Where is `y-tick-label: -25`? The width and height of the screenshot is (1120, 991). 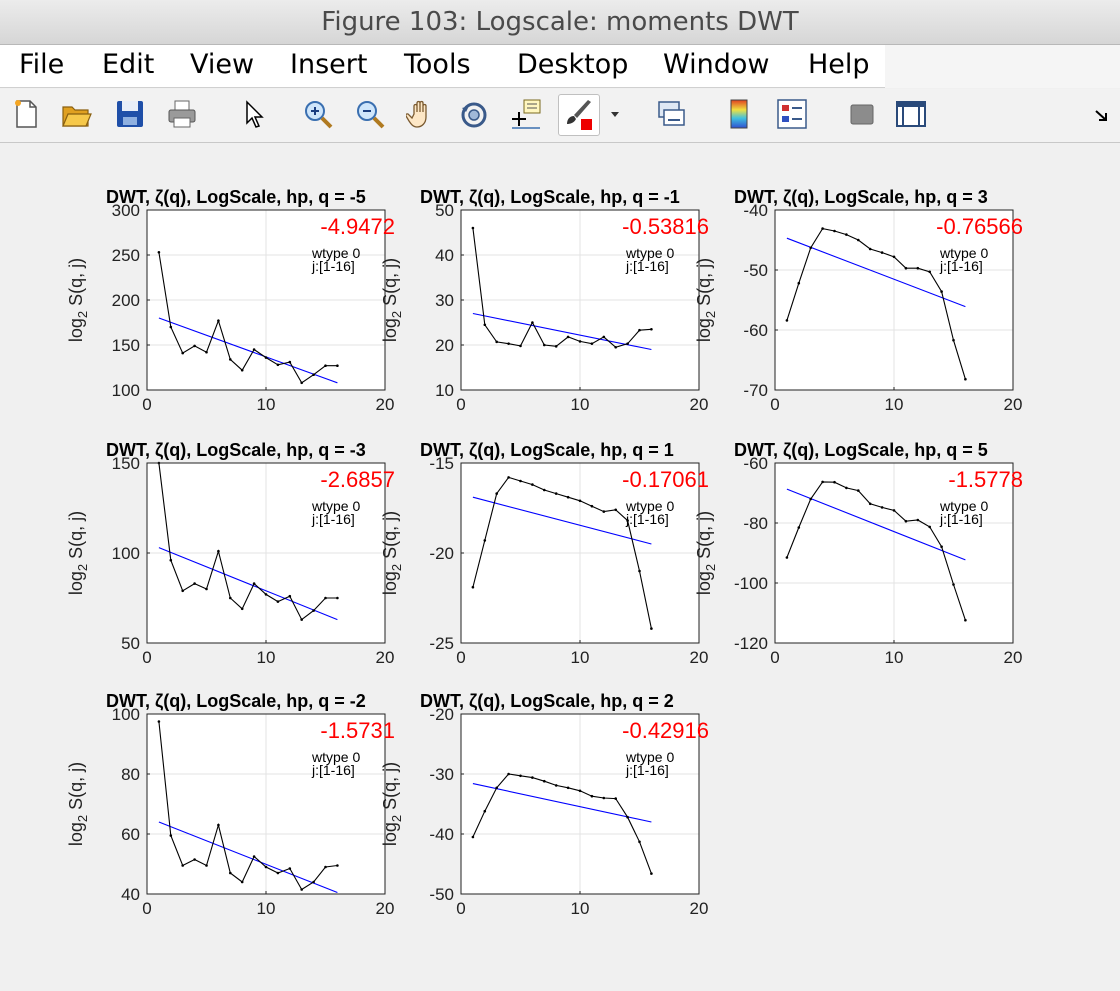 y-tick-label: -25 is located at coordinates (441, 643).